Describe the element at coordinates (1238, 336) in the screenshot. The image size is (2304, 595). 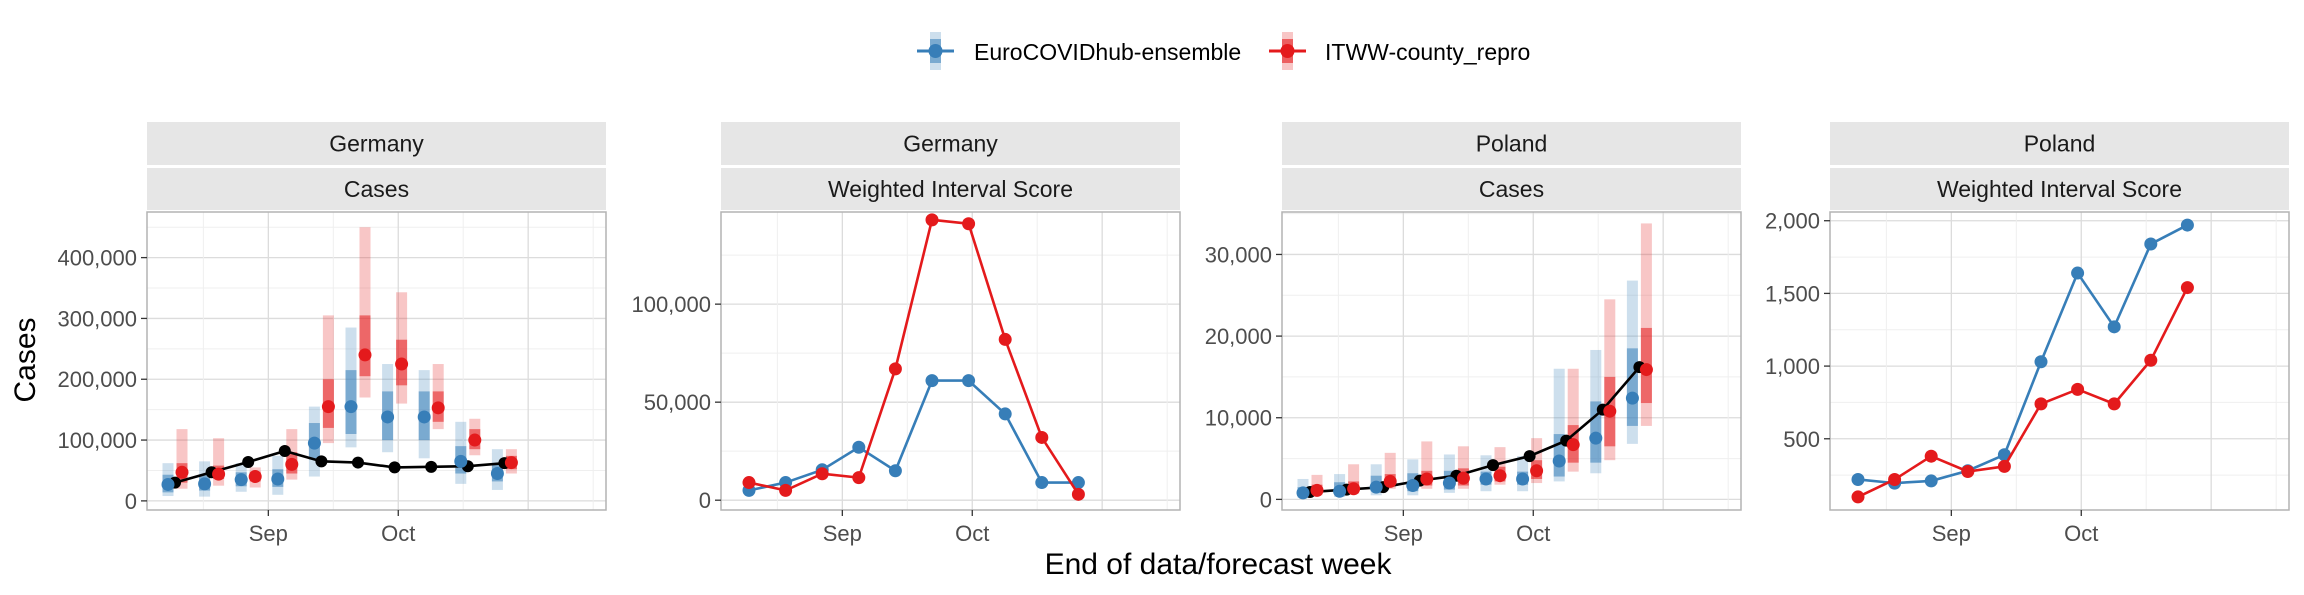
I see `y-tick-label: 20,000` at that location.